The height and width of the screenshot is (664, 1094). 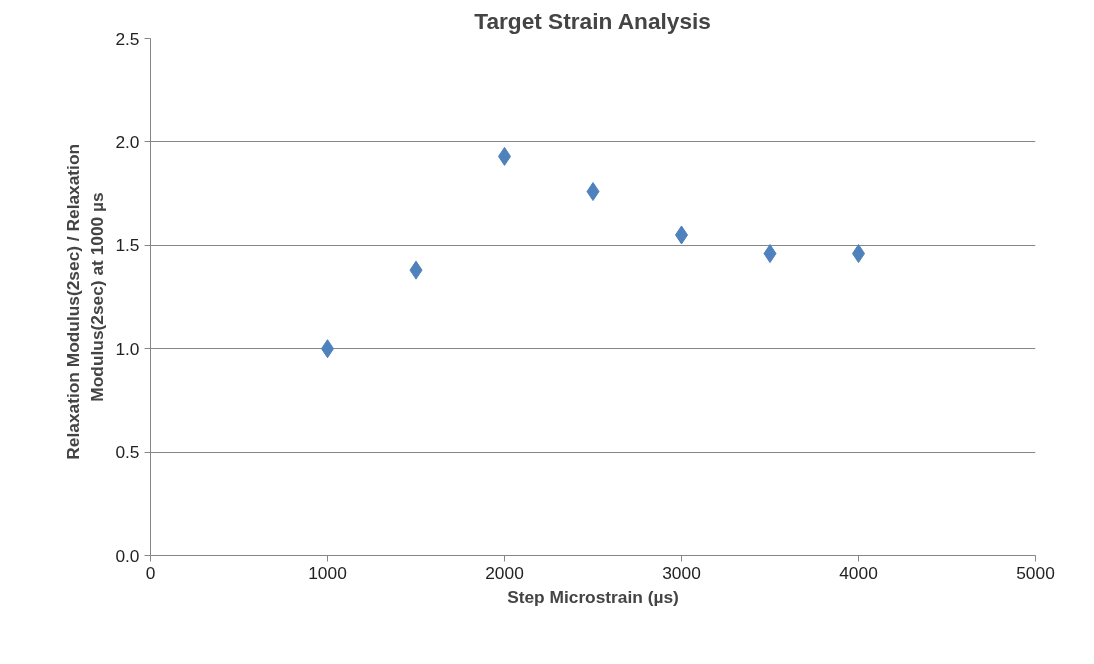 I want to click on y-tick-label: 1.5, so click(x=127, y=245).